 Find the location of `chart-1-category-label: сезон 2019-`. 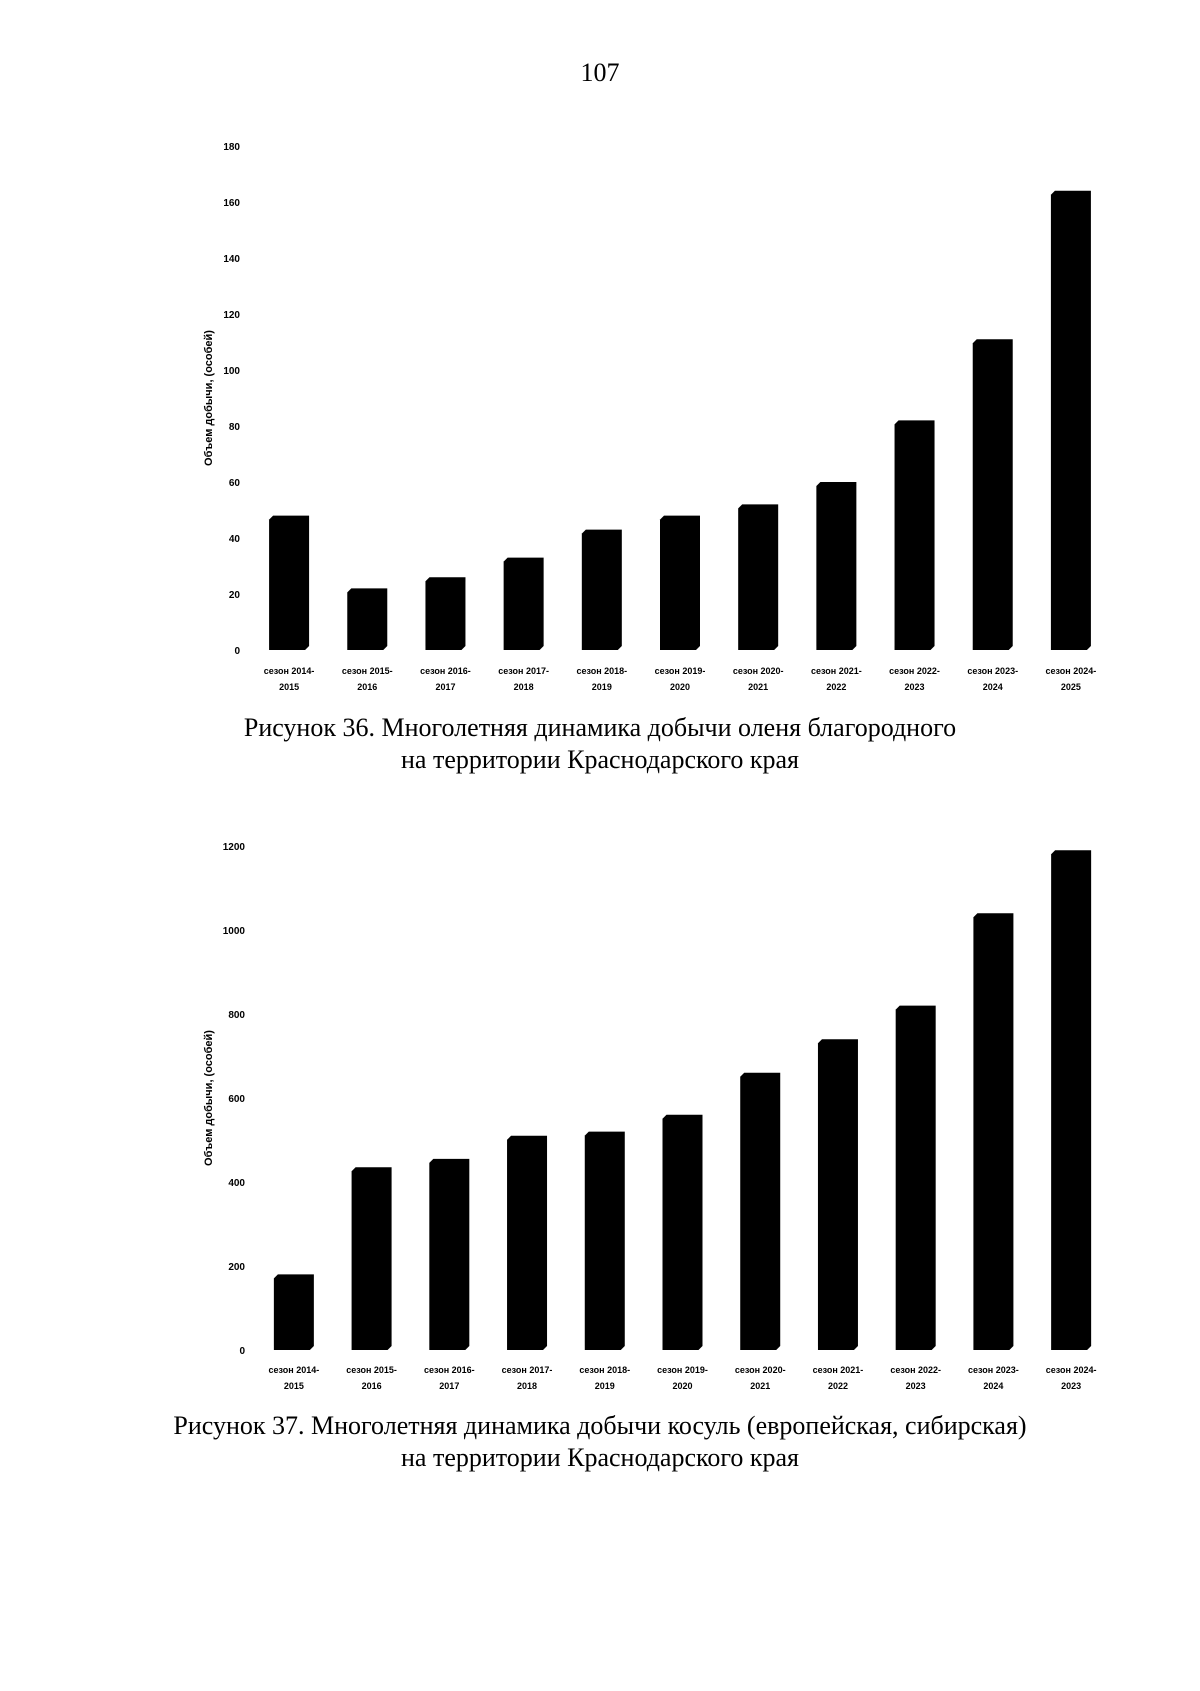

chart-1-category-label: сезон 2019- is located at coordinates (680, 671).